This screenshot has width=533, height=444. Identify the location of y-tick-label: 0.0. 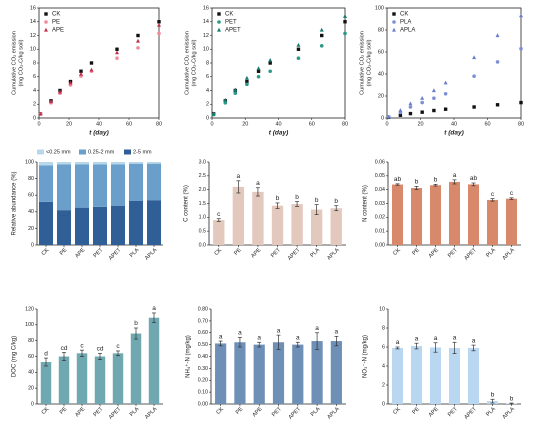
(202, 245).